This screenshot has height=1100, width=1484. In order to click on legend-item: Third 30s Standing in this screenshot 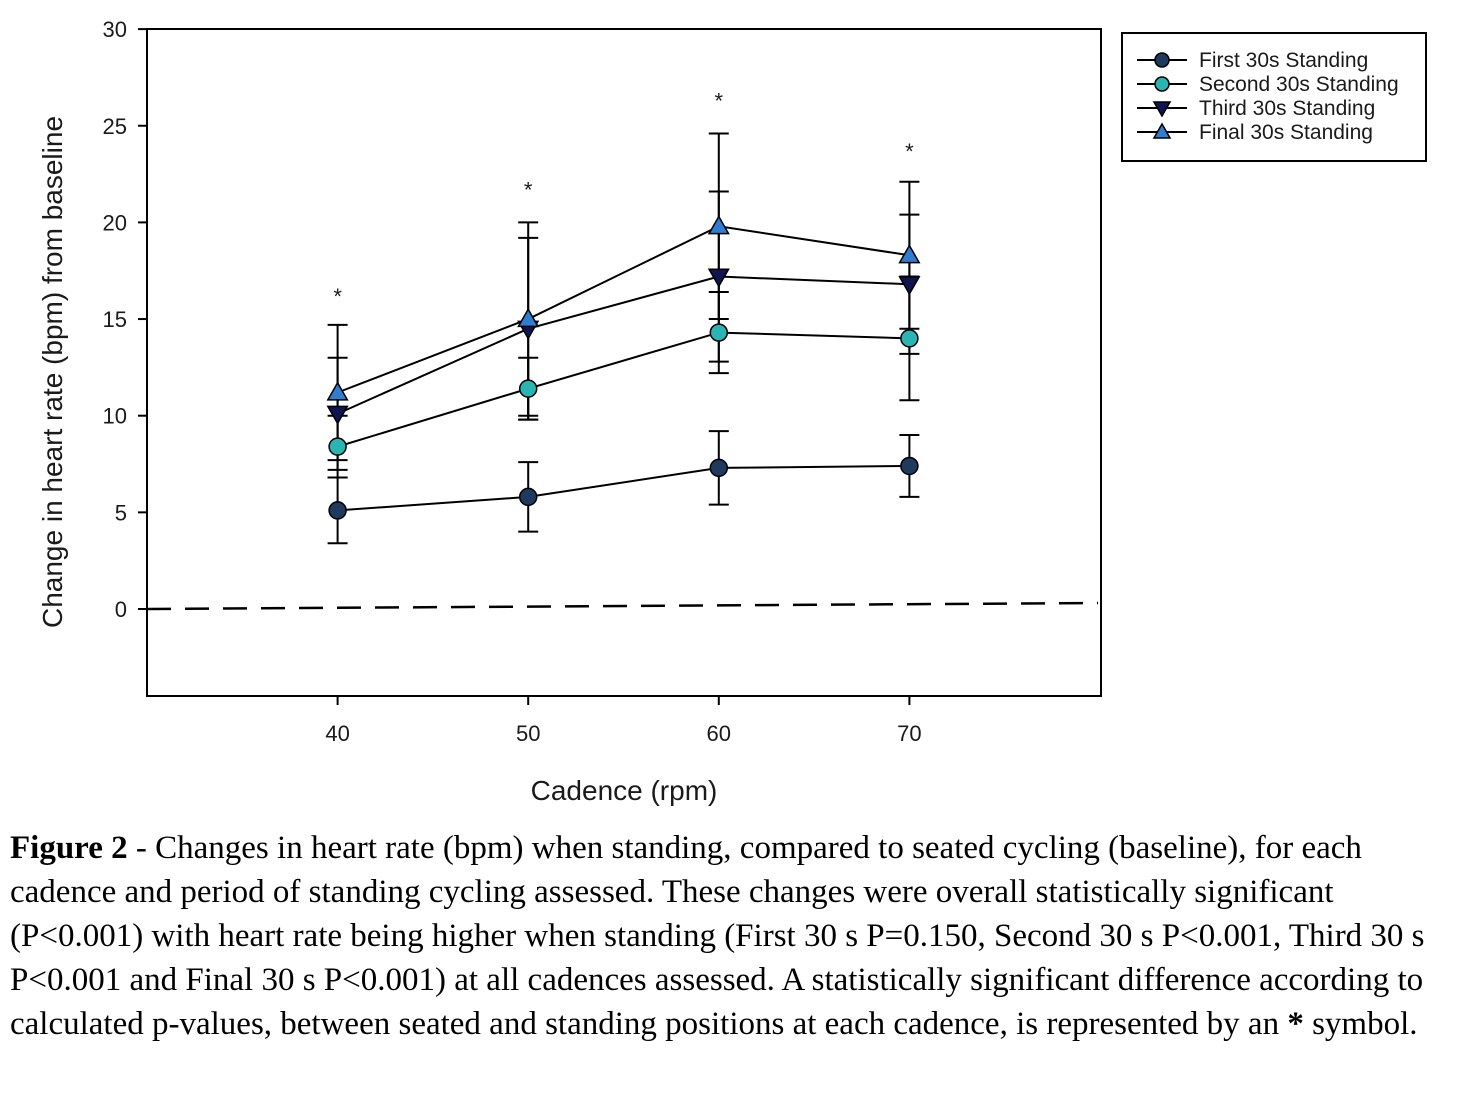, I will do `click(1256, 108)`.